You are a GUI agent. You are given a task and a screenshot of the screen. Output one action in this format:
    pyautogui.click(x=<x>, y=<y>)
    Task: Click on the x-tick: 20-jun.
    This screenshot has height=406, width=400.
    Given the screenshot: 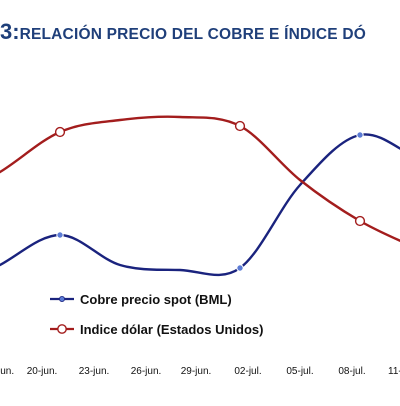 What is the action you would take?
    pyautogui.click(x=42, y=371)
    